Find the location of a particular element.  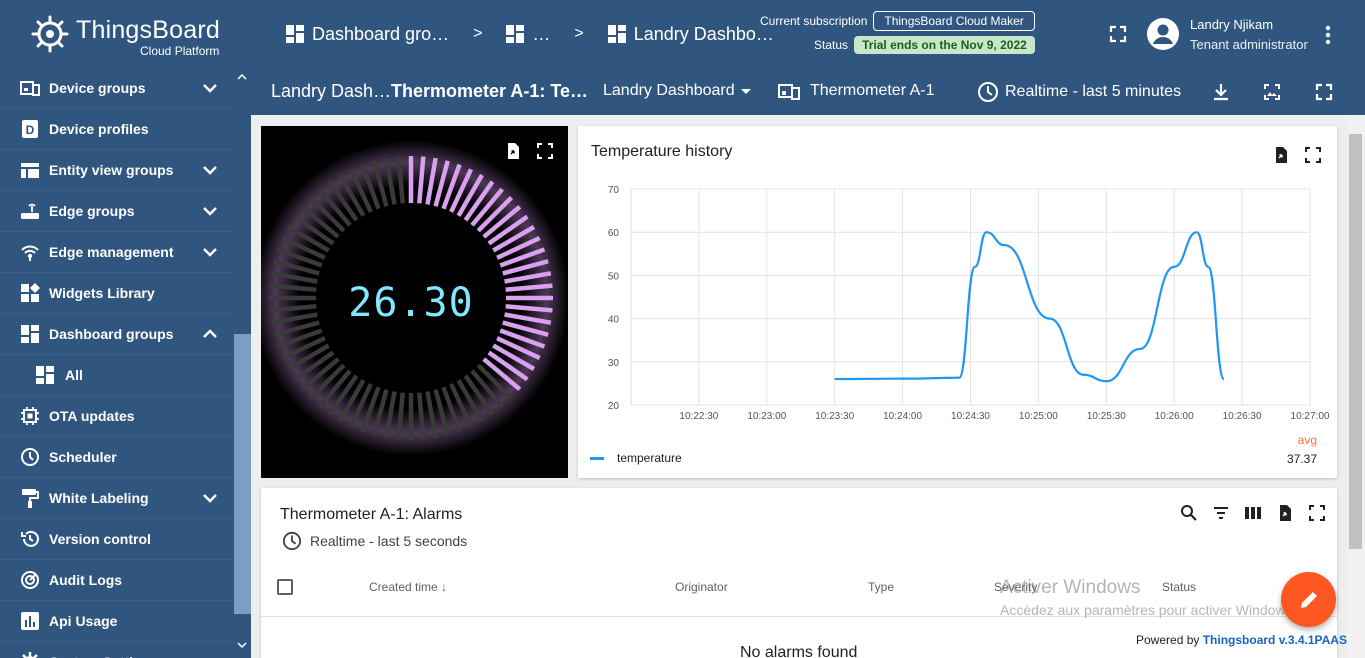

sidebar-item-label: Edge management is located at coordinates (111, 252).